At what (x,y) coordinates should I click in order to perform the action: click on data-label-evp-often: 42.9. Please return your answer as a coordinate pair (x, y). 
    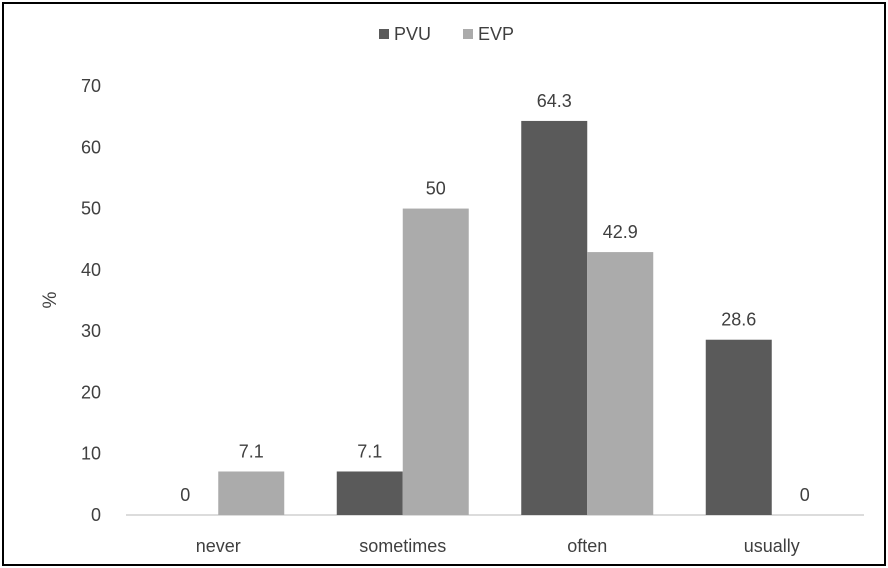
    Looking at the image, I should click on (620, 232).